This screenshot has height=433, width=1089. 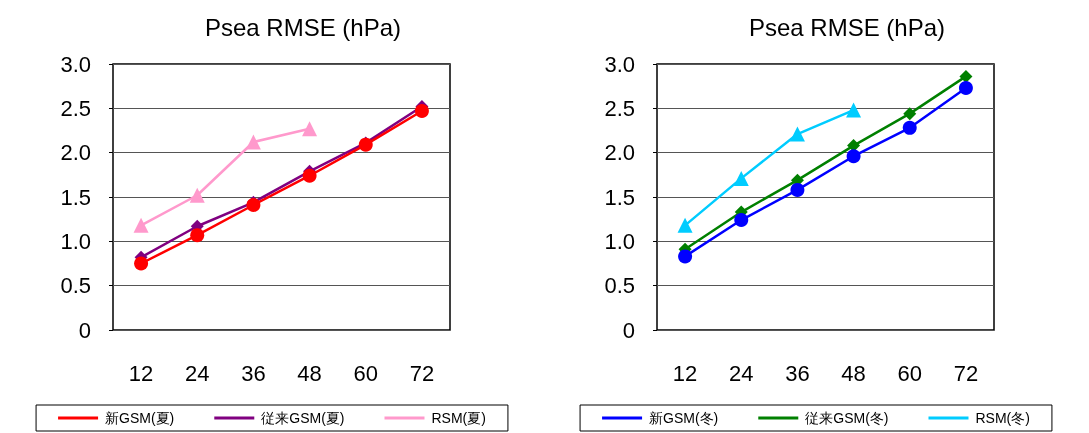 What do you see at coordinates (303, 418) in the screenshot?
I see `legend-label: 従来GSM(夏)` at bounding box center [303, 418].